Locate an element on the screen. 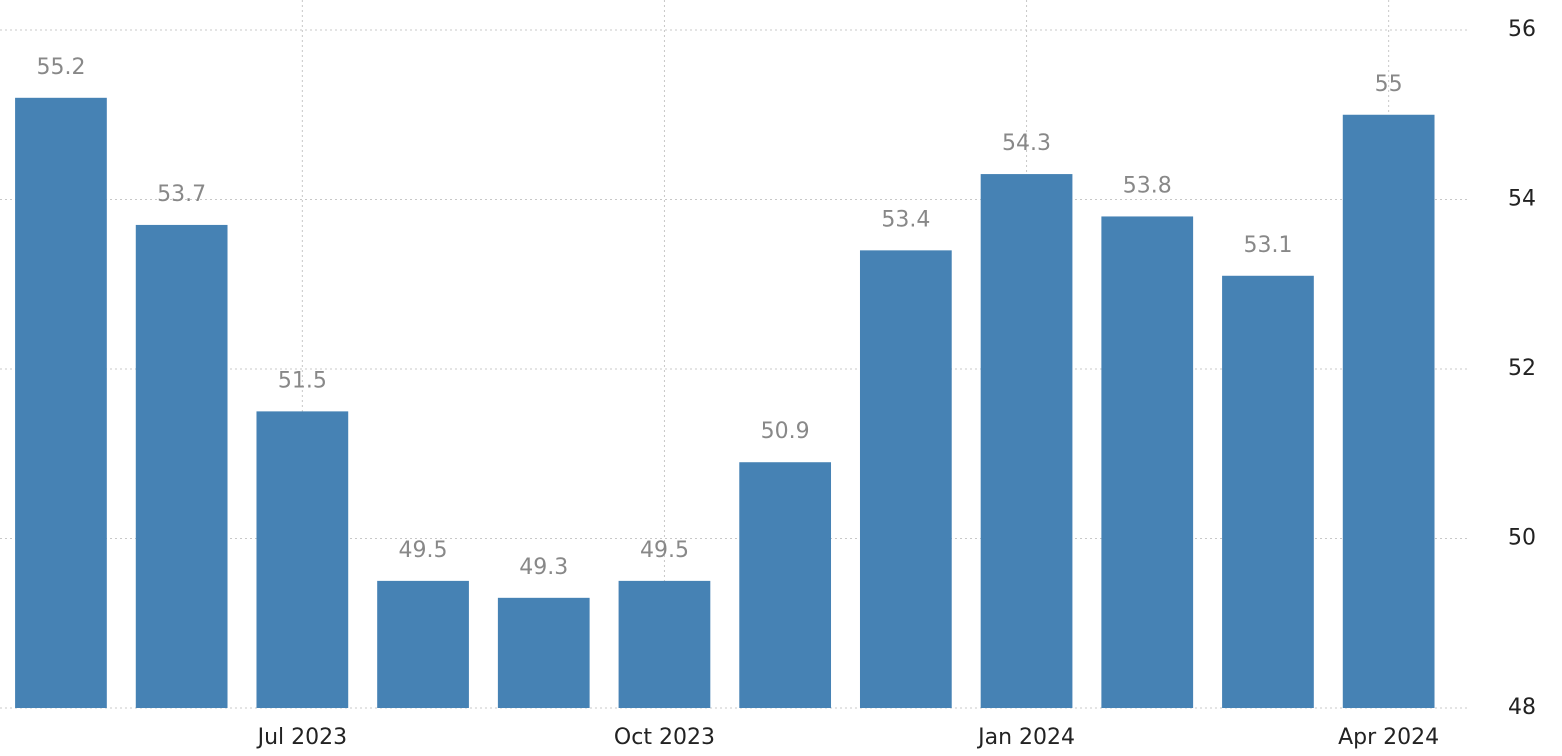 The image size is (1562, 756). y-tick-label: 48 is located at coordinates (1522, 707).